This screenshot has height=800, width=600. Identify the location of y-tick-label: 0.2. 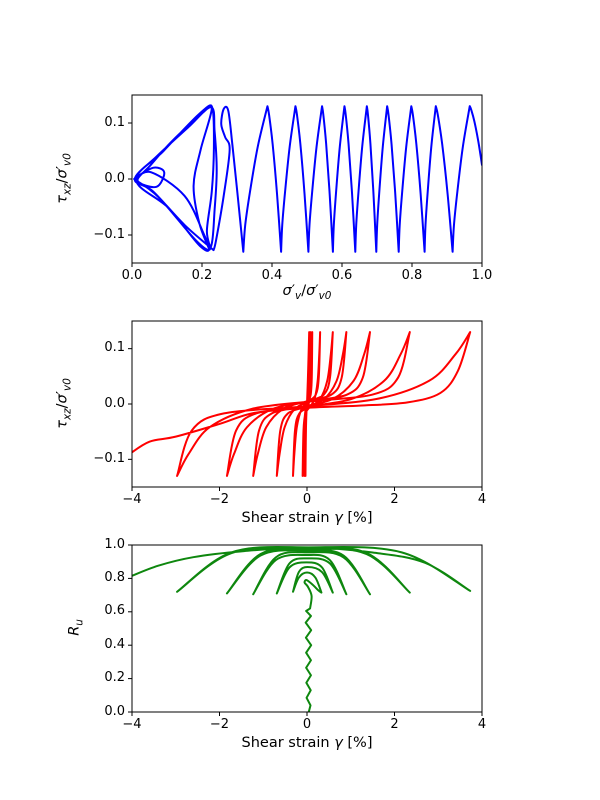
(114, 678).